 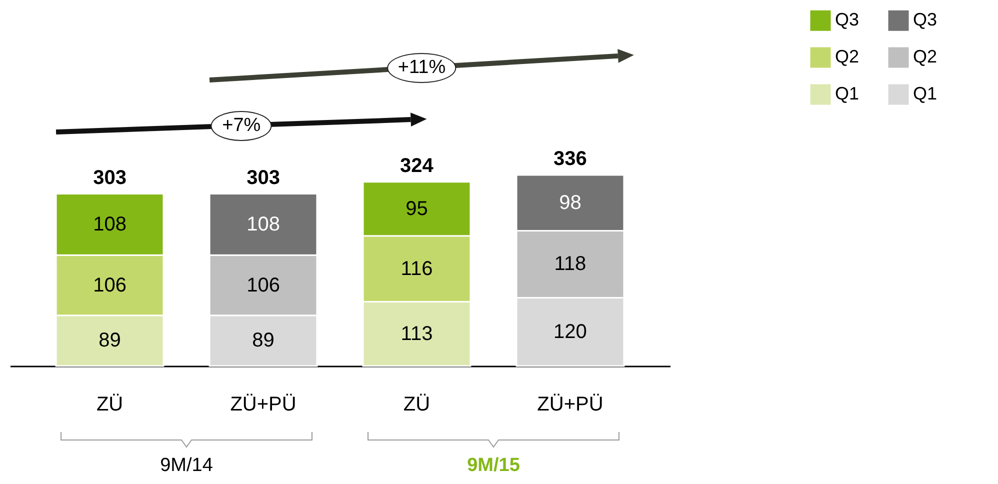 What do you see at coordinates (417, 165) in the screenshot?
I see `total-label: 324` at bounding box center [417, 165].